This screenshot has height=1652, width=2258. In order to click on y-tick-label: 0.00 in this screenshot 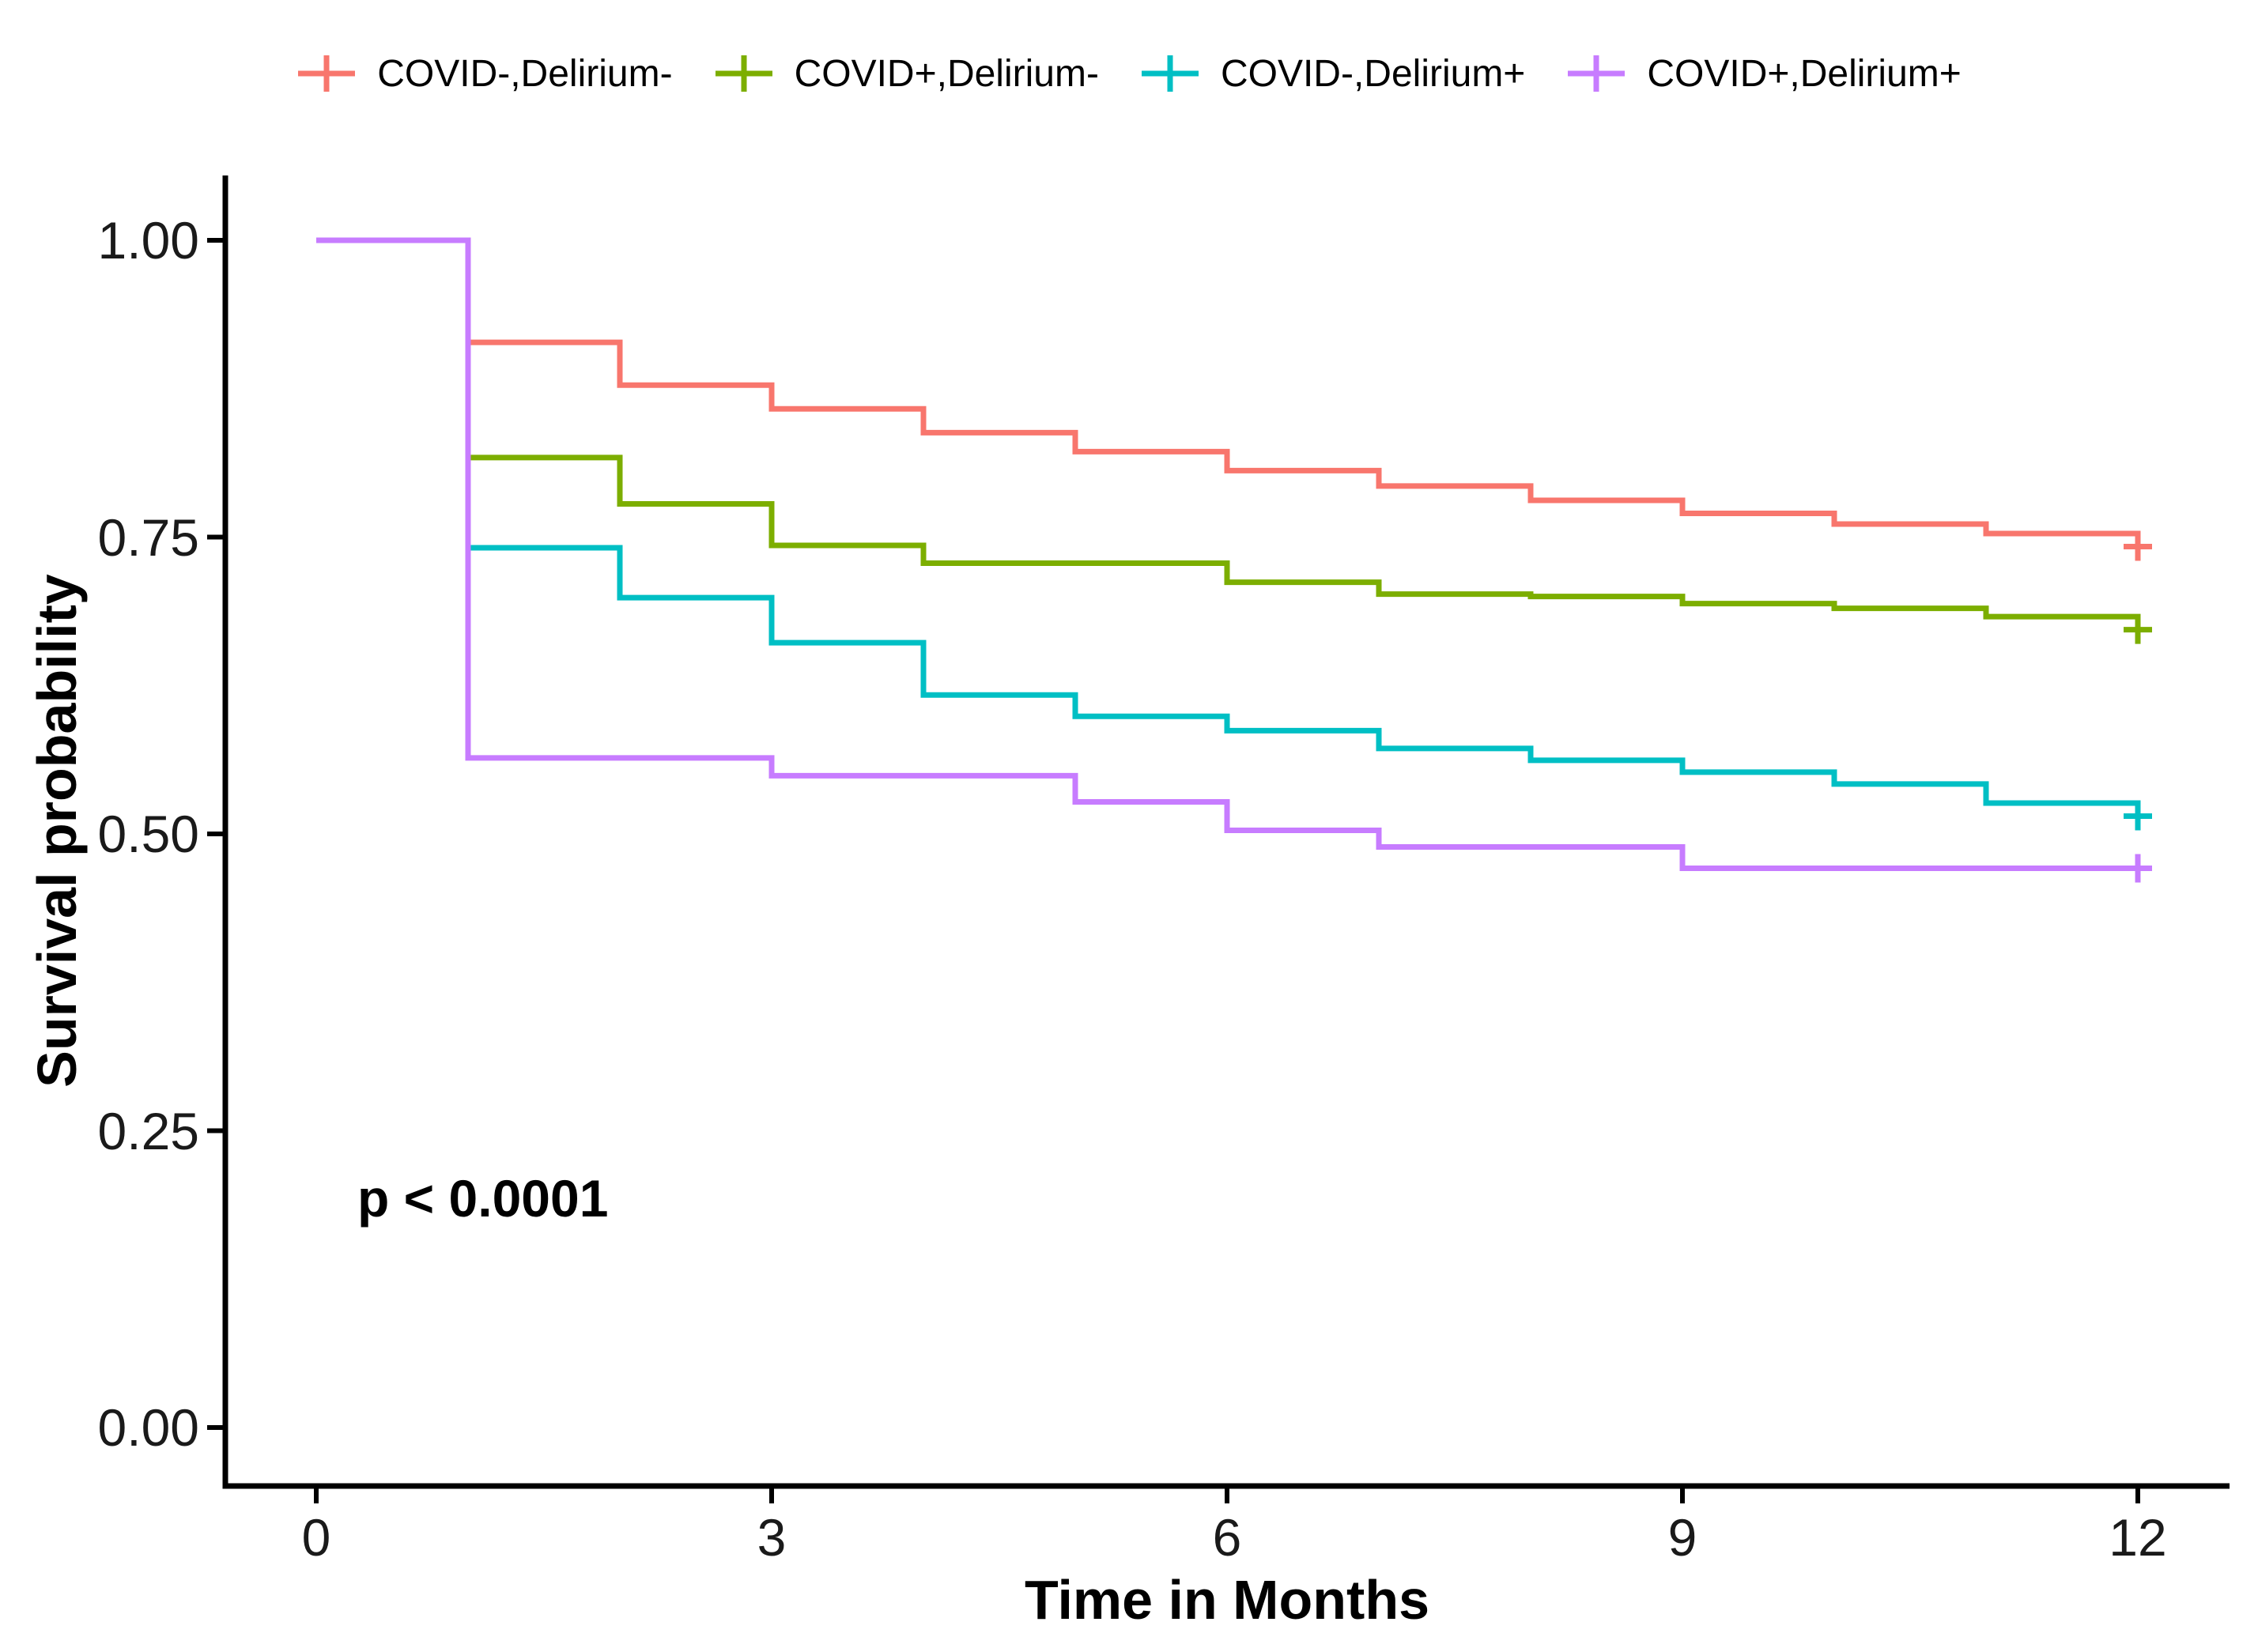, I will do `click(148, 1427)`.